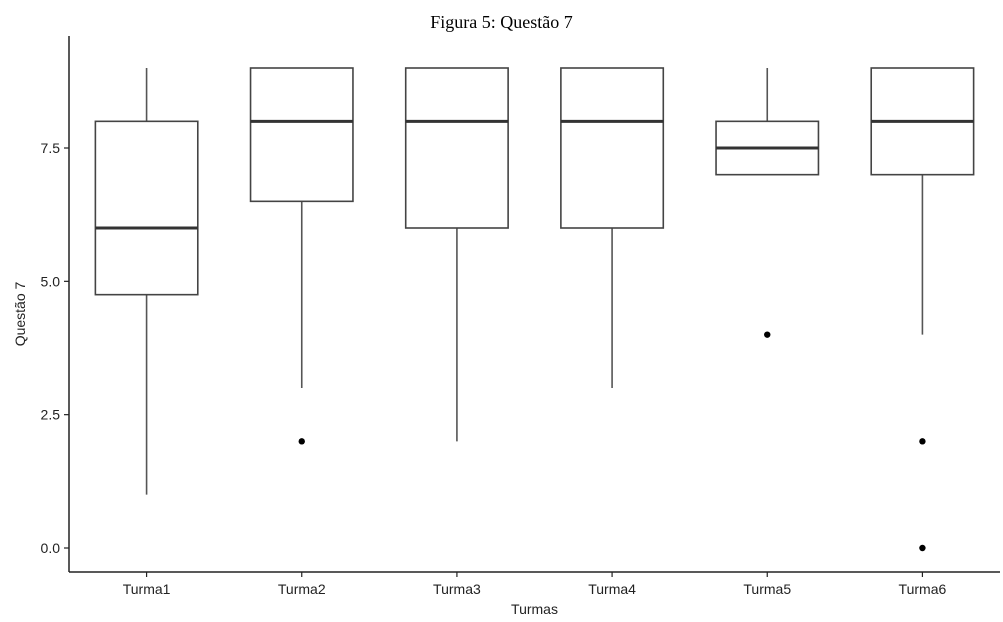 This screenshot has width=1003, height=622. What do you see at coordinates (302, 589) in the screenshot?
I see `x-tick-label: Turma2` at bounding box center [302, 589].